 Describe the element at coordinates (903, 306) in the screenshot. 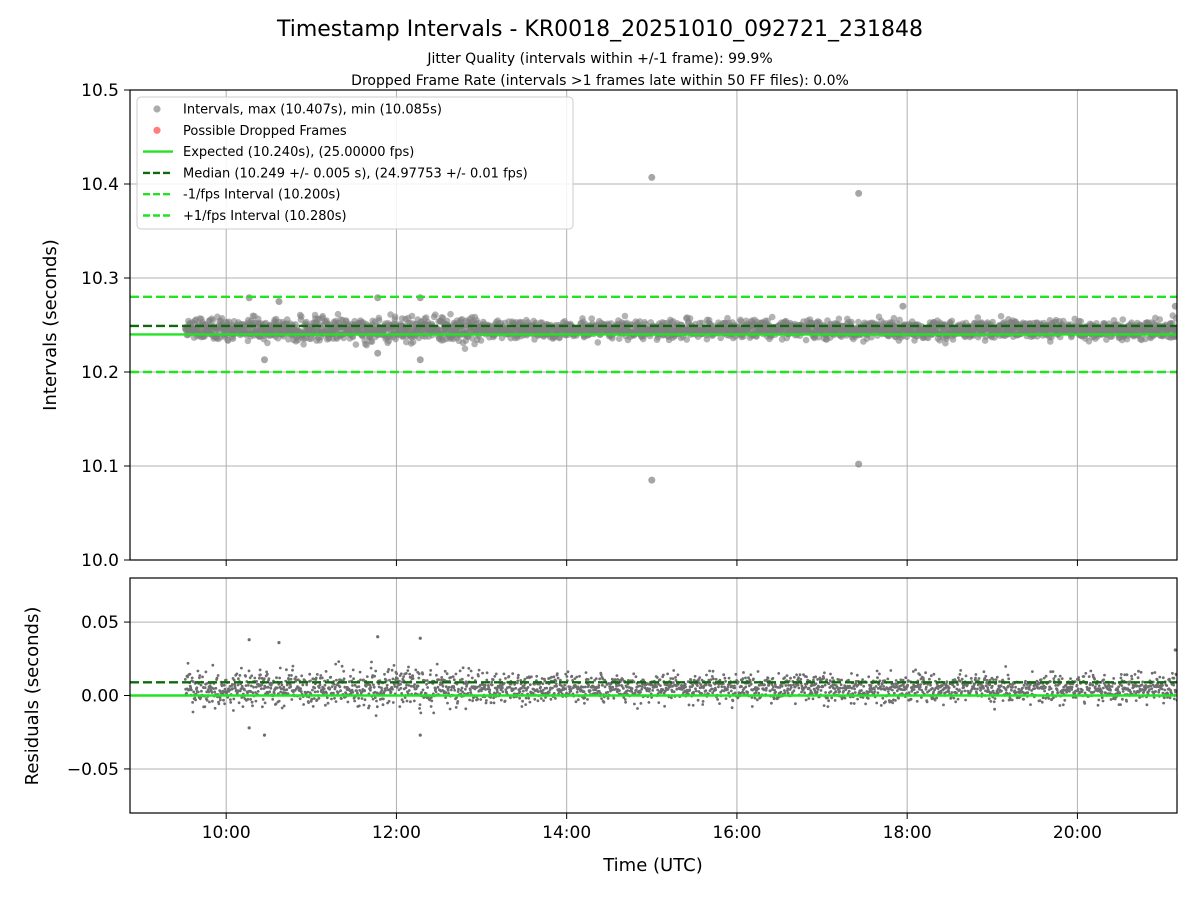

I see `interval-outlier-point` at that location.